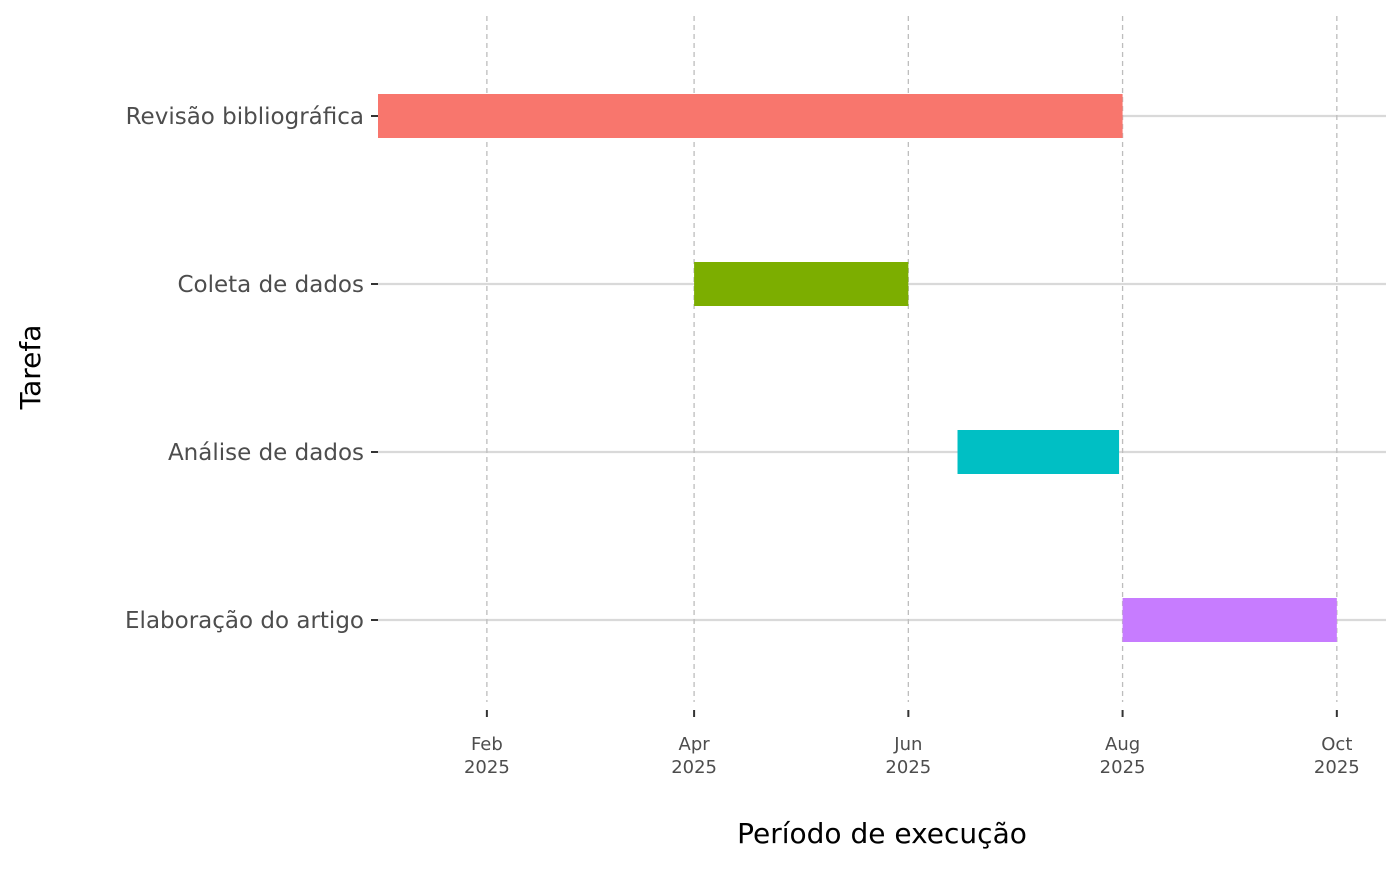 The height and width of the screenshot is (870, 1400). I want to click on x-axis-title: Período de execução, so click(882, 833).